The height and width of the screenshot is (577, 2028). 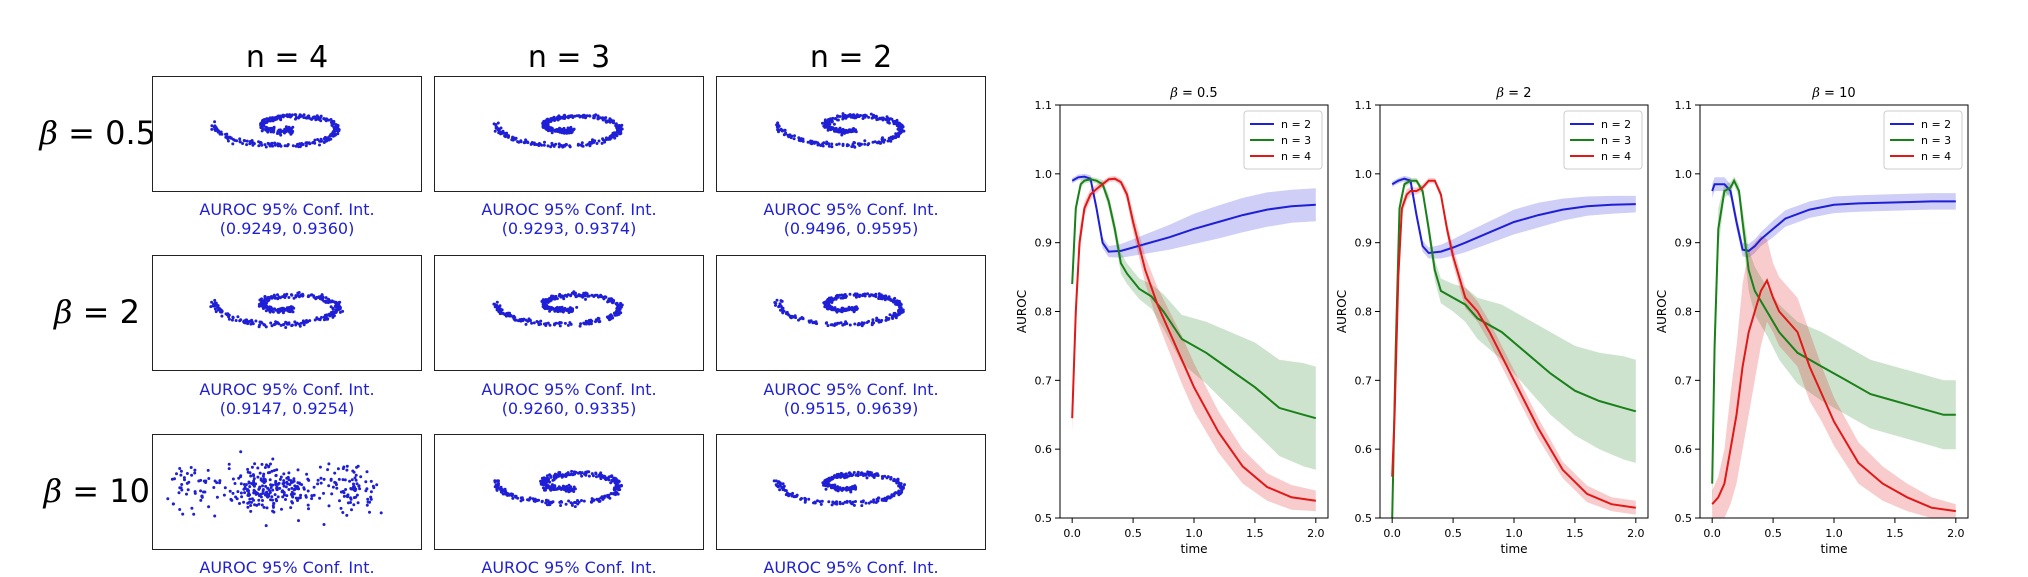 I want to click on x-tick-label: 1.0, so click(x=1514, y=533).